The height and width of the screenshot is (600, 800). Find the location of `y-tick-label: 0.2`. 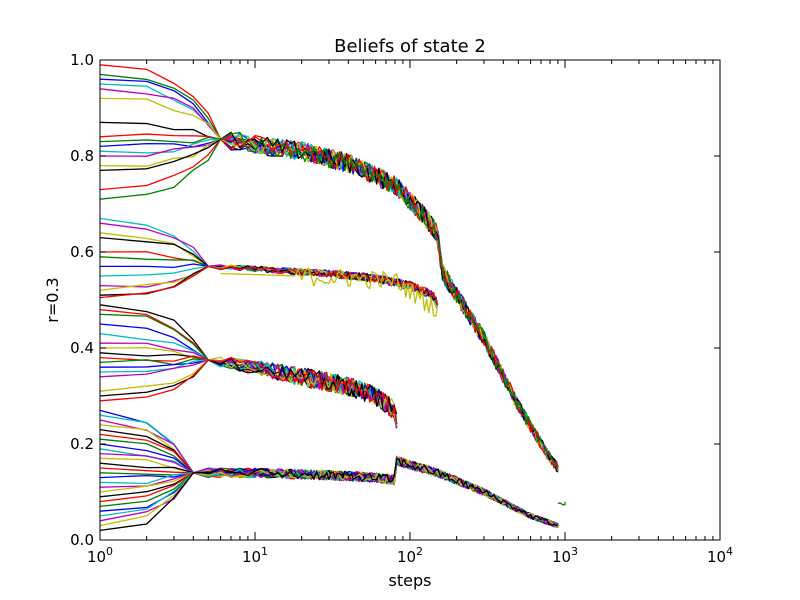

y-tick-label: 0.2 is located at coordinates (82, 444).